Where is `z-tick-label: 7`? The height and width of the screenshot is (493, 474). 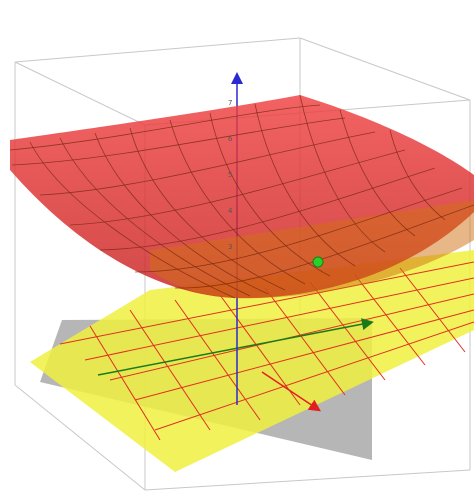 z-tick-label: 7 is located at coordinates (230, 103).